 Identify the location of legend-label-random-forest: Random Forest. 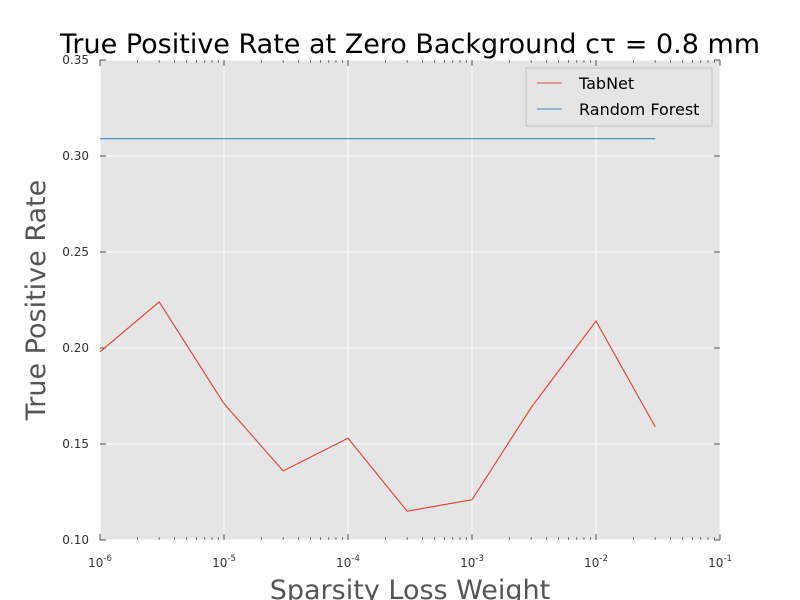
(639, 109).